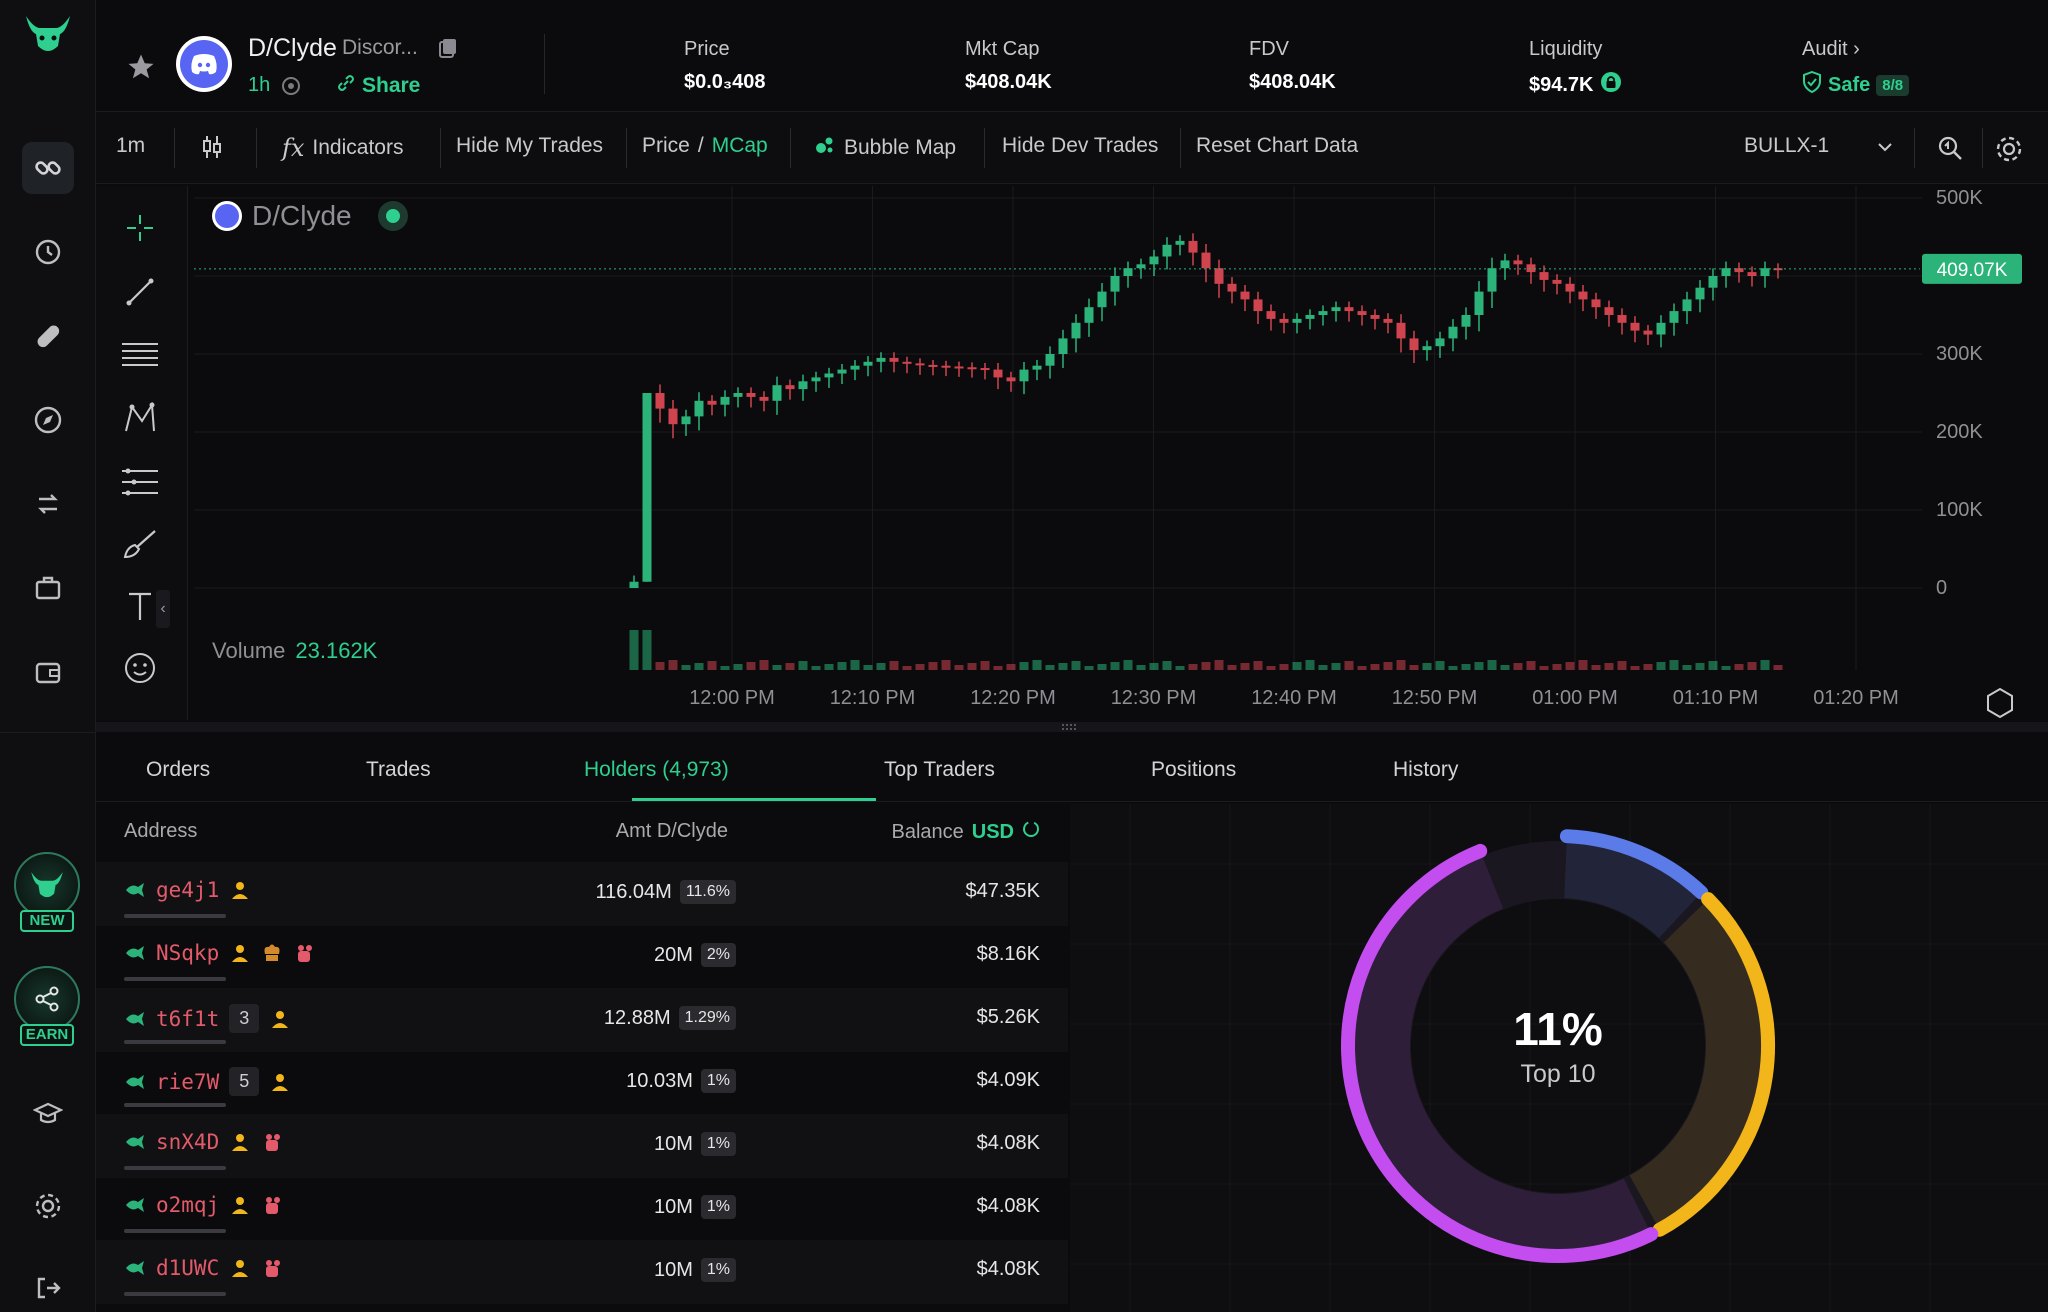 The width and height of the screenshot is (2048, 1312). Describe the element at coordinates (965, 832) in the screenshot. I see `col-balance: Balance USD` at that location.